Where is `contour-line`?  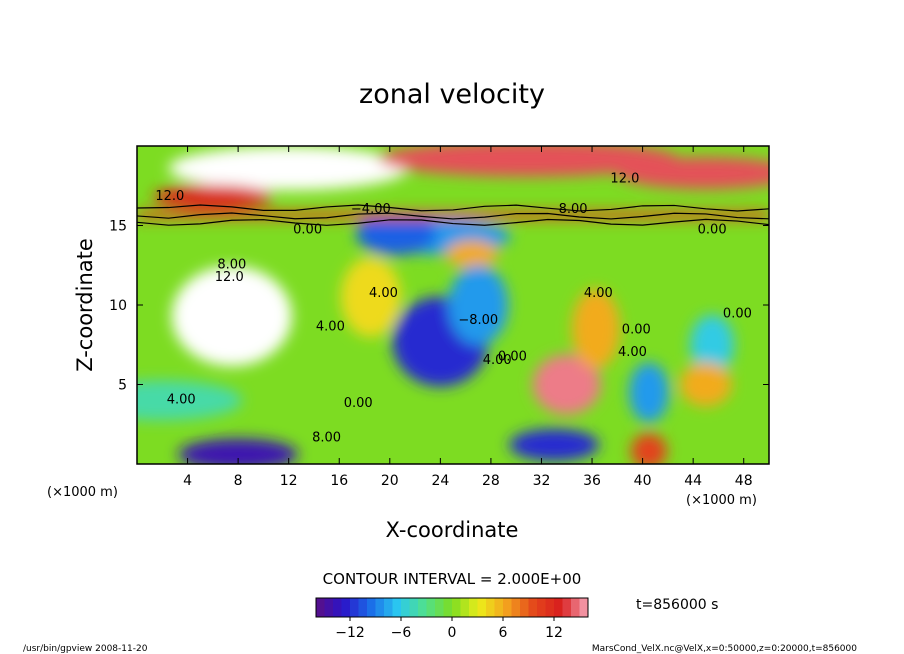 contour-line is located at coordinates (453, 208).